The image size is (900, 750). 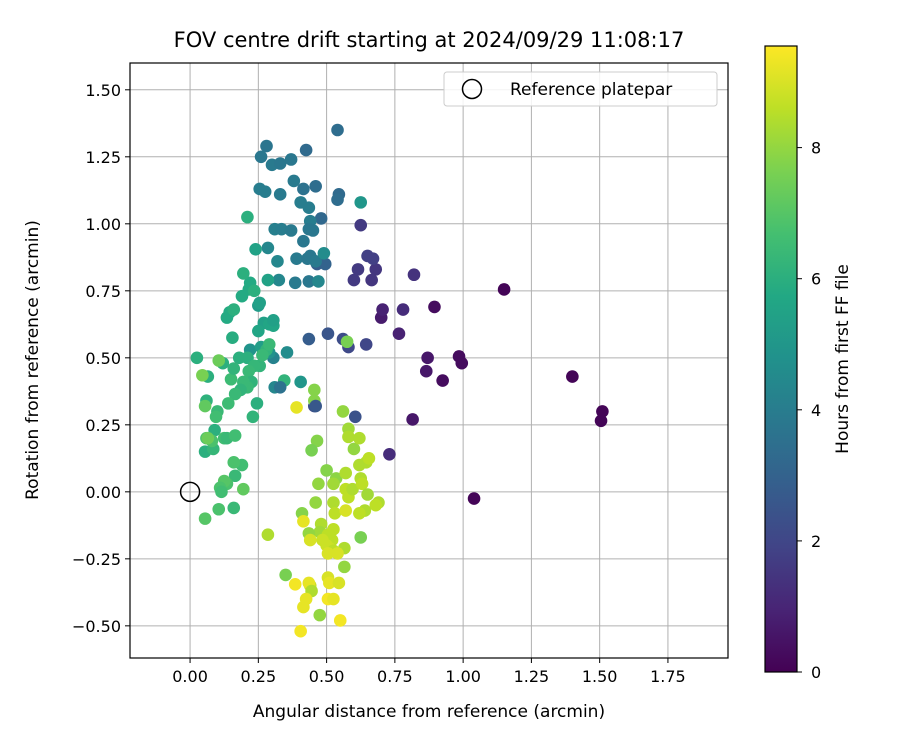 What do you see at coordinates (843, 359) in the screenshot?
I see `colorbar-label: Hours from first FF file` at bounding box center [843, 359].